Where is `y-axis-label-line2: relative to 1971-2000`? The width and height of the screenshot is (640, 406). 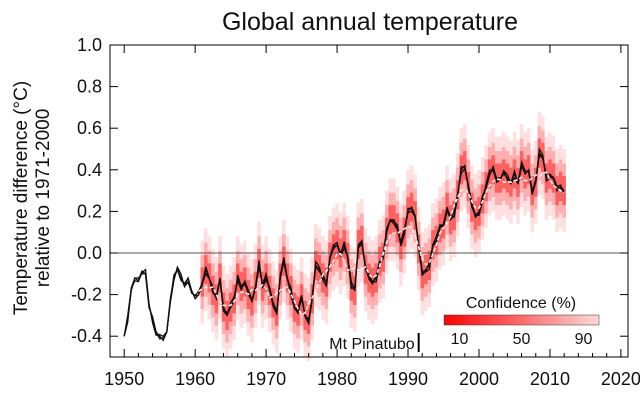
y-axis-label-line2: relative to 1971-2000 is located at coordinates (43, 198).